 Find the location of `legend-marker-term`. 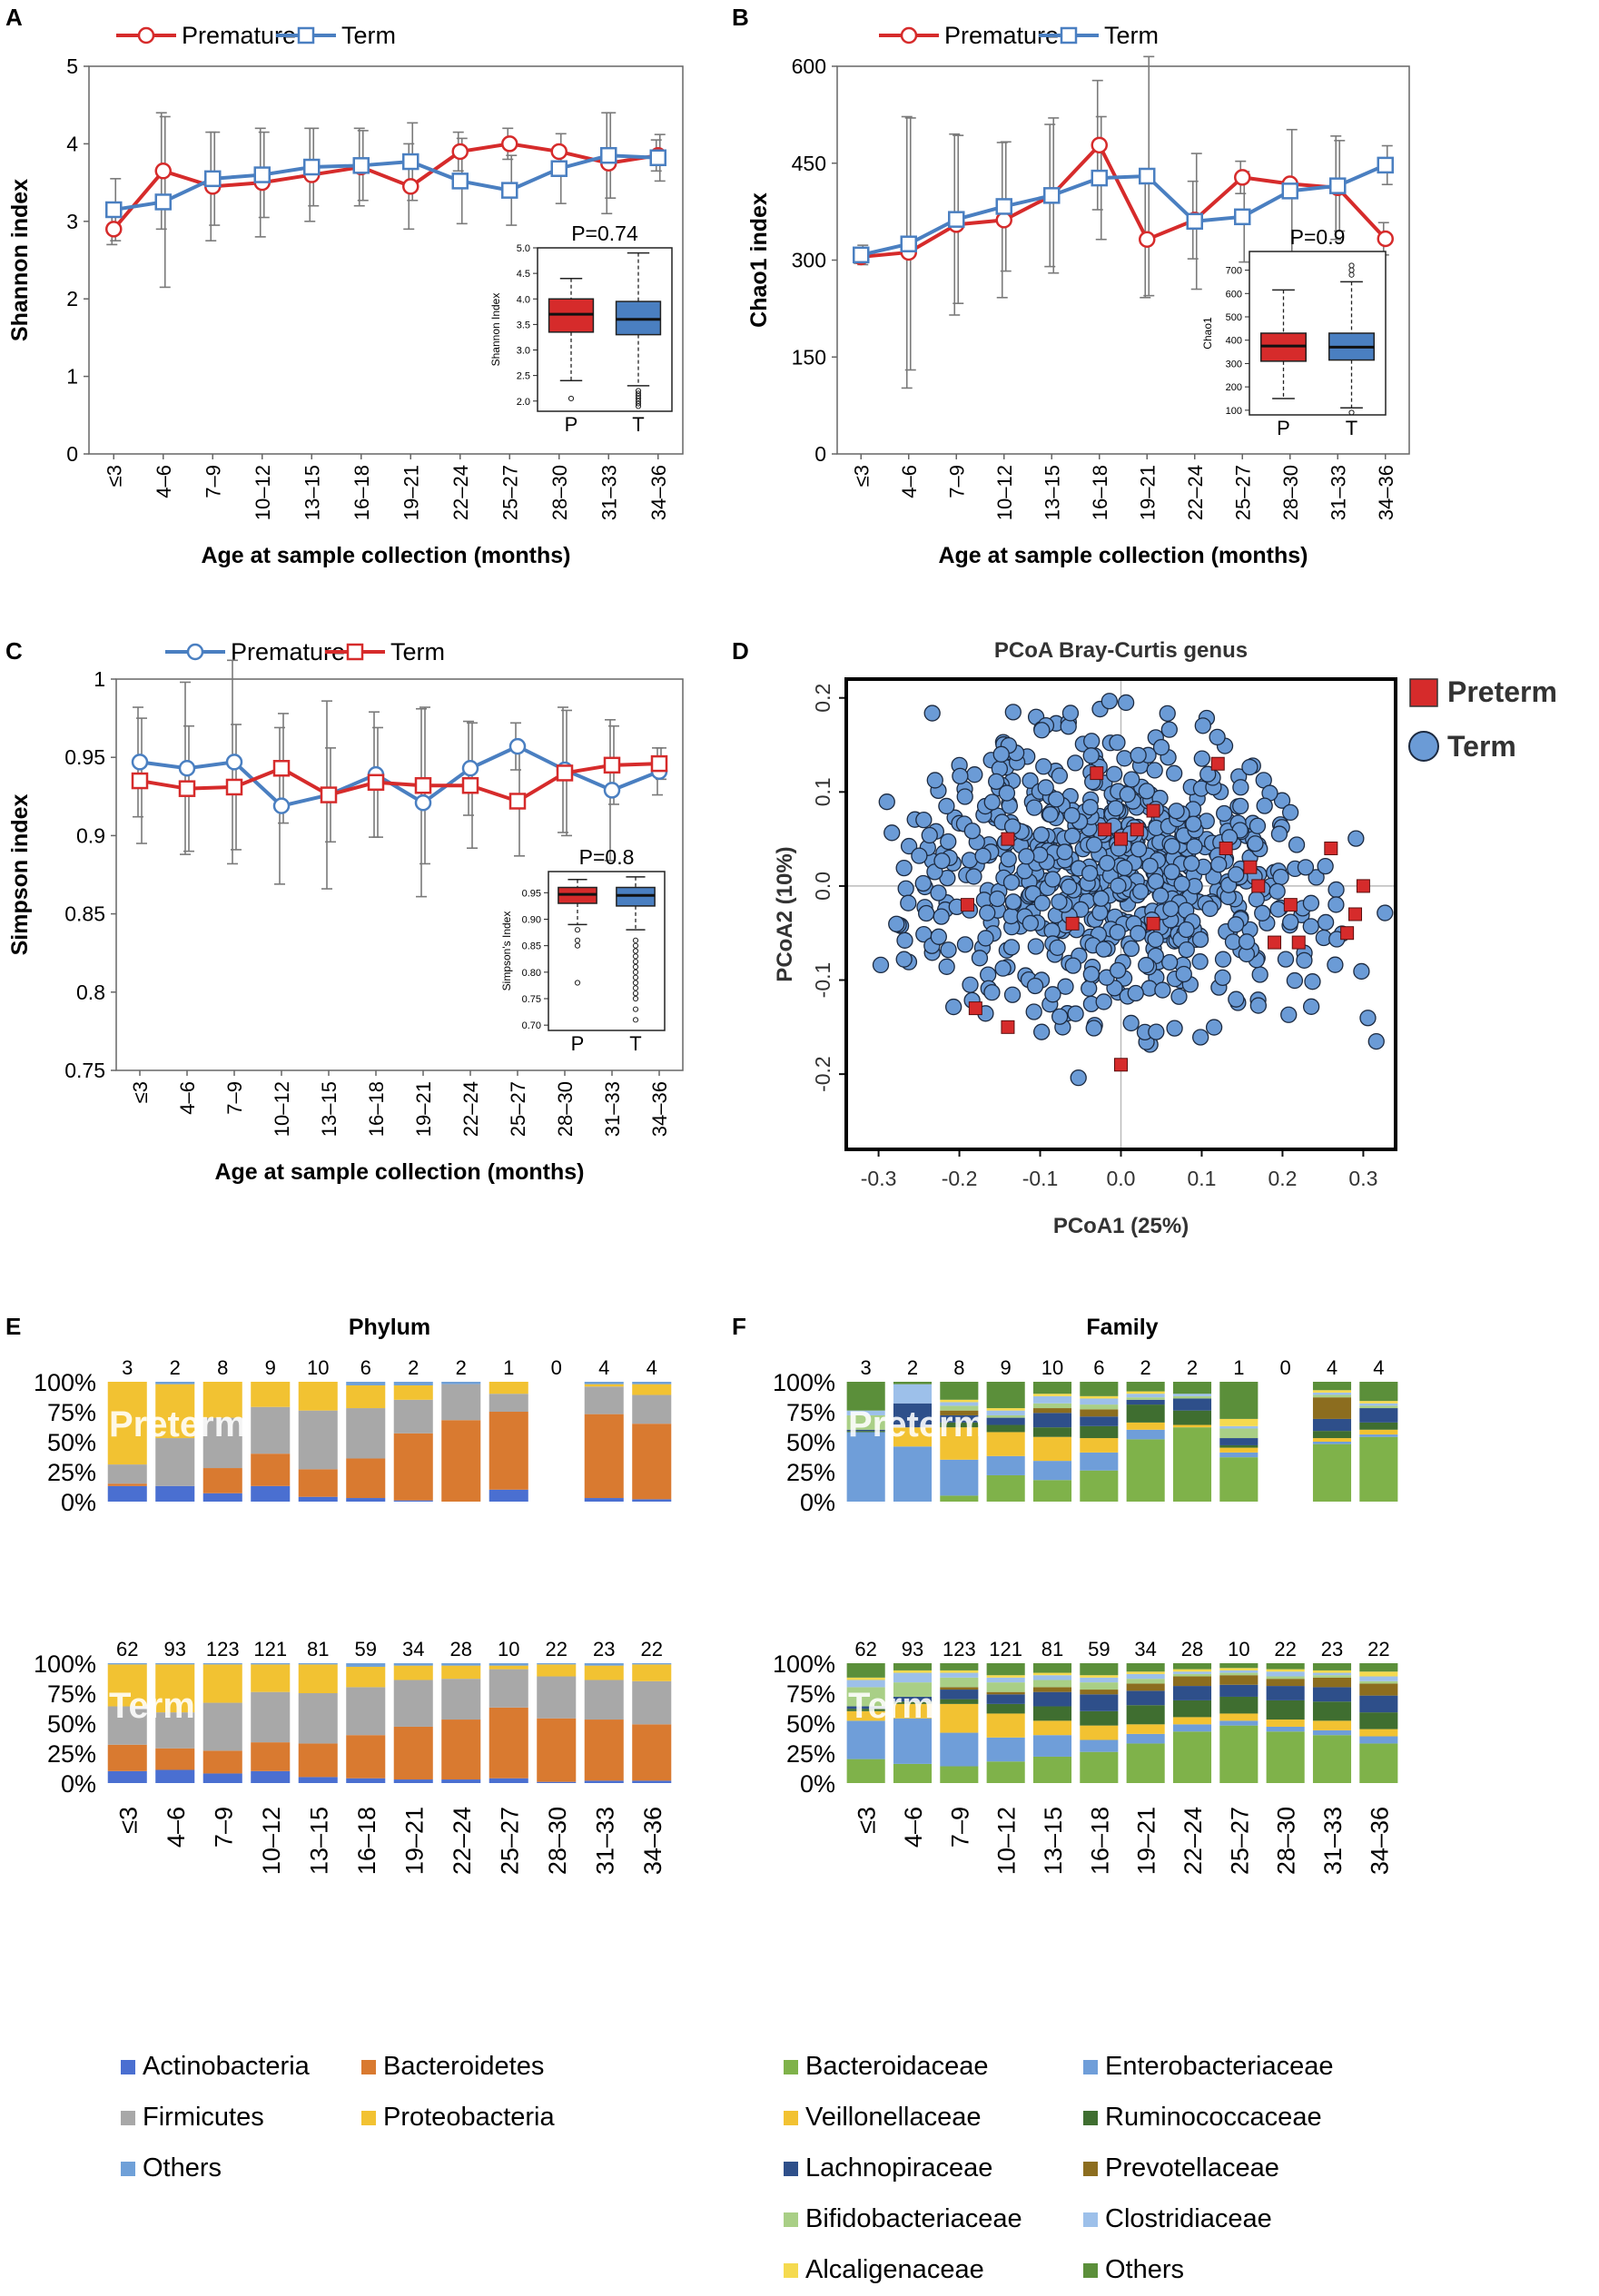

legend-marker-term is located at coordinates (355, 652).